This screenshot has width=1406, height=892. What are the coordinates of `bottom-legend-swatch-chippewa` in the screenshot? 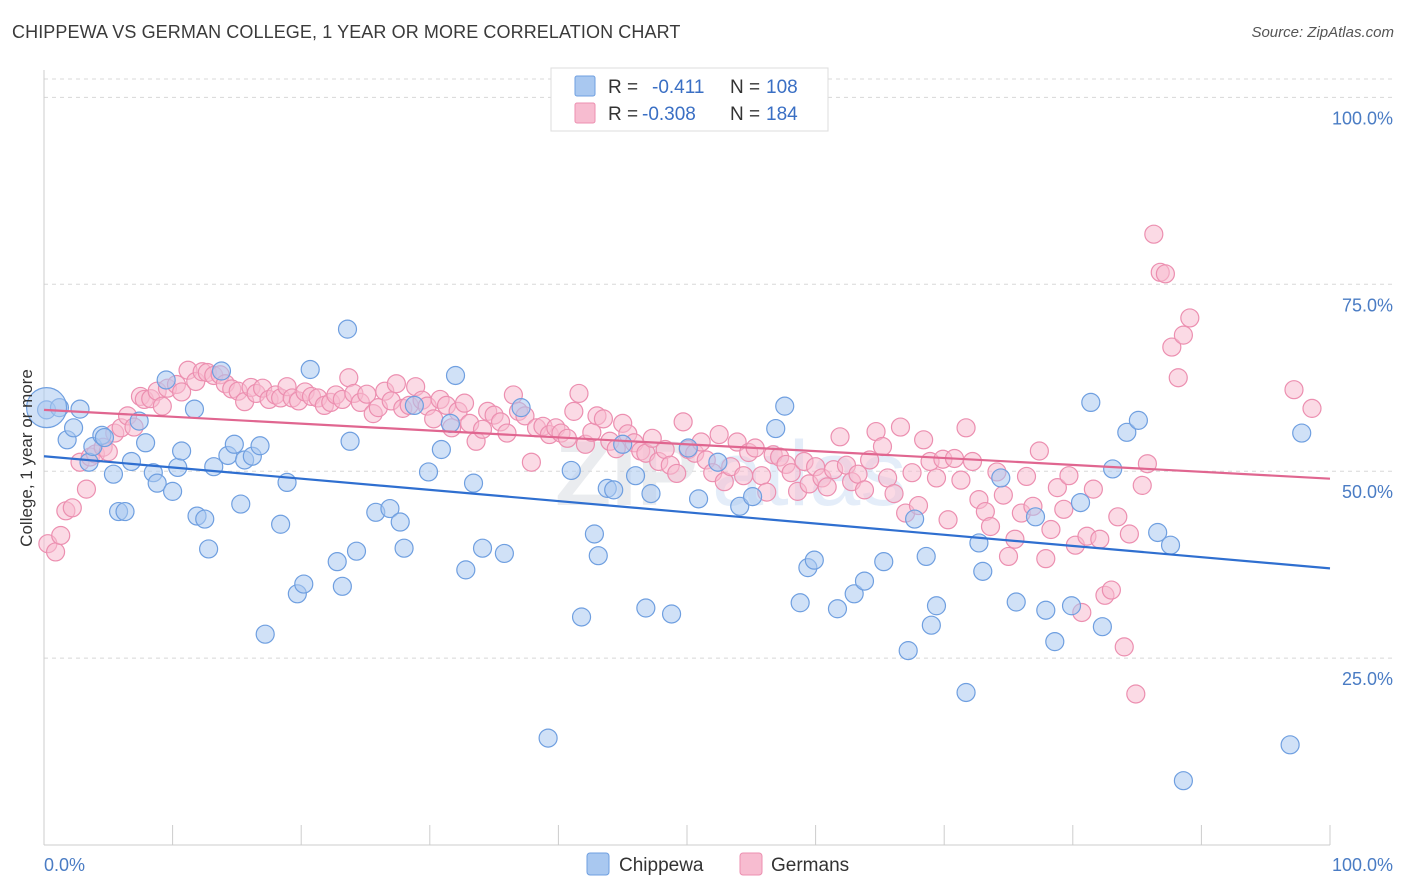 It's located at (598, 864).